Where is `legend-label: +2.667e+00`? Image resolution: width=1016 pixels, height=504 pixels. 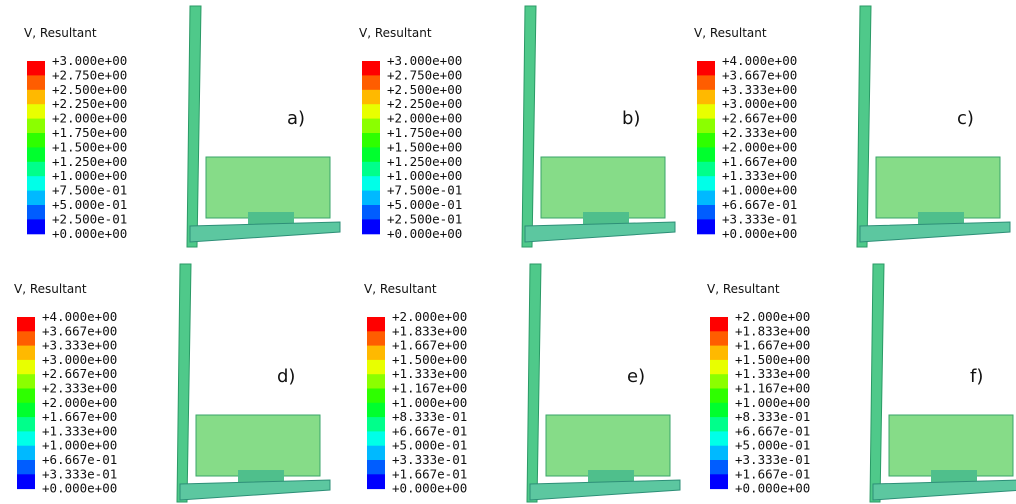 legend-label: +2.667e+00 is located at coordinates (759, 118).